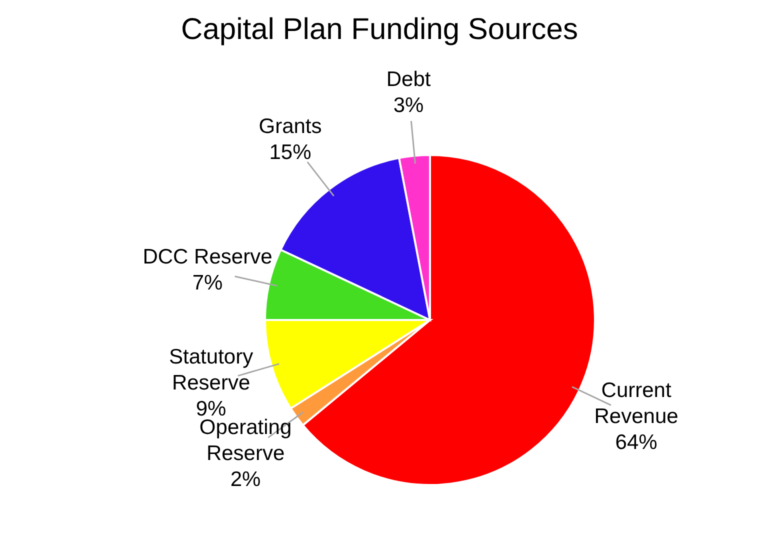 This screenshot has width=759, height=537. Describe the element at coordinates (290, 126) in the screenshot. I see `slice-label: Grants` at that location.